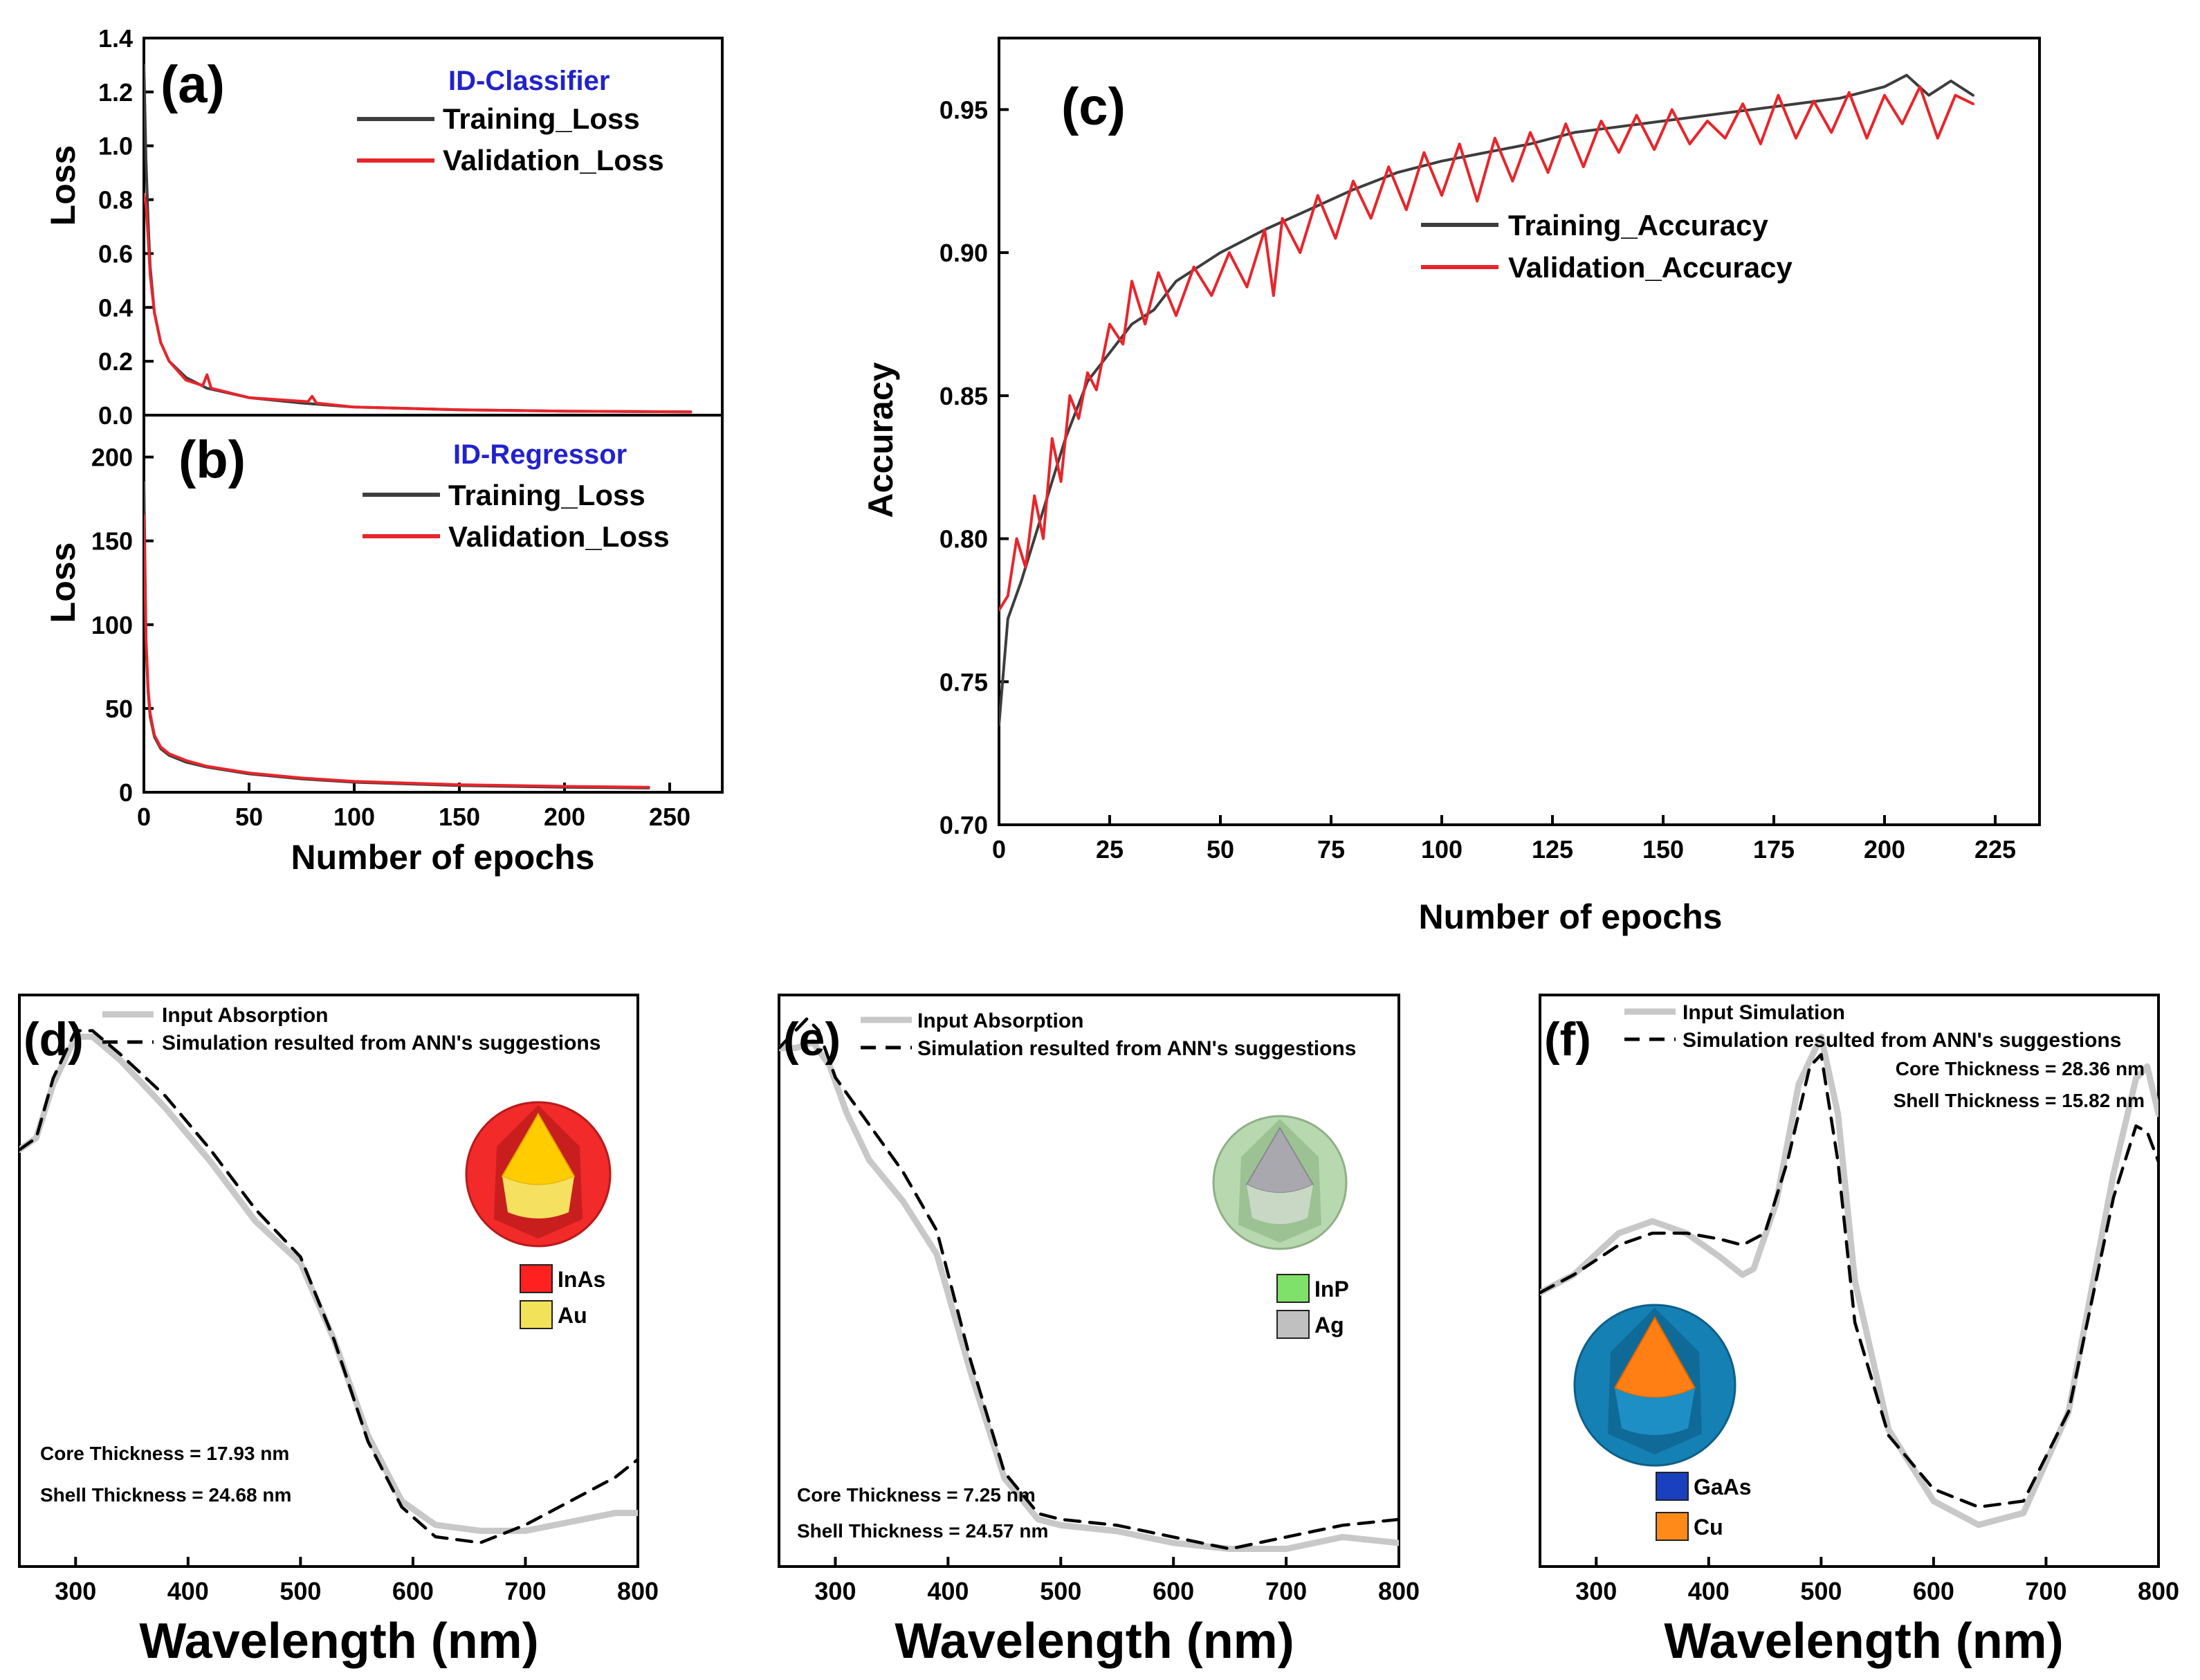 Image resolution: width=2200 pixels, height=1680 pixels. I want to click on panel-a-y-tick-label: 0.2, so click(115, 361).